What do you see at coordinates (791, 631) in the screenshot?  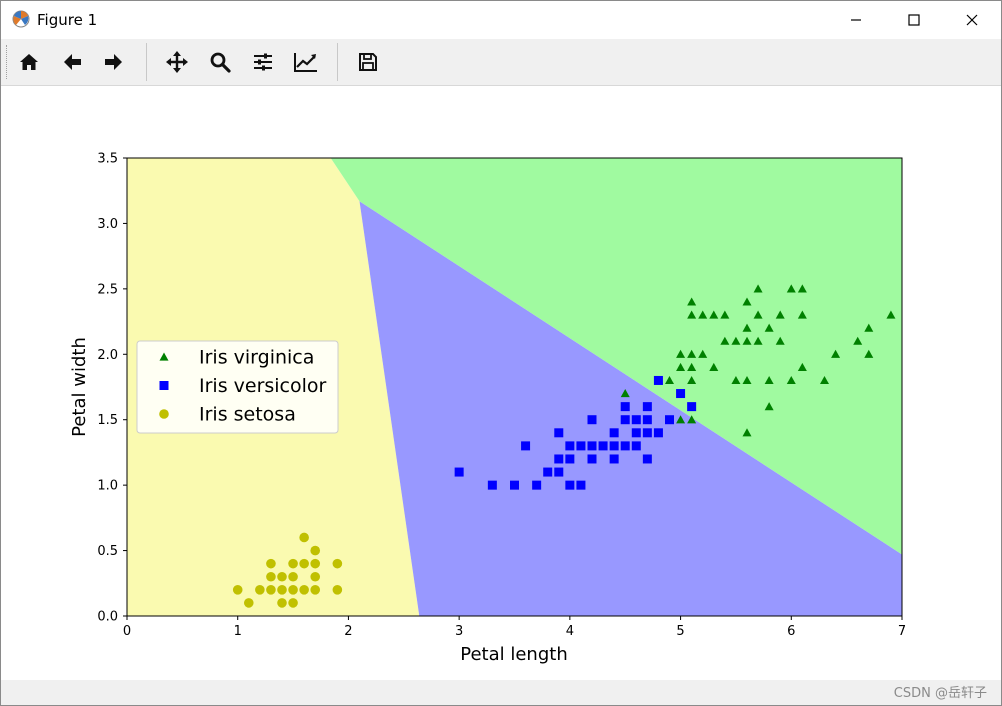 I see `x-tick-label: 6` at bounding box center [791, 631].